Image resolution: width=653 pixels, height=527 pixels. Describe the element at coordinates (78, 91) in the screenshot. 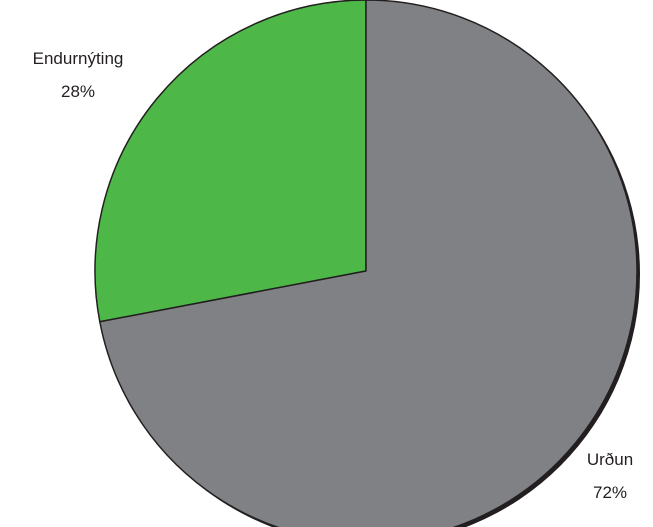

I see `slice-value-endurnyting: 28%` at that location.